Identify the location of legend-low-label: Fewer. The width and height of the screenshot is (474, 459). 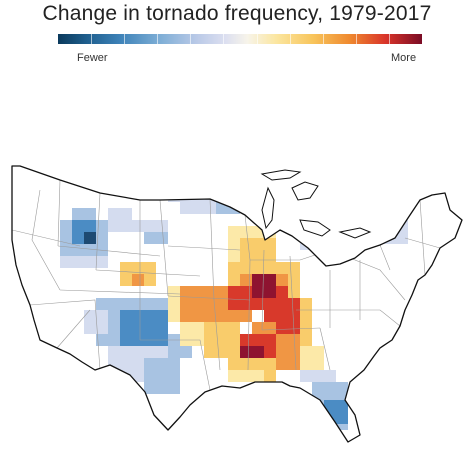
(92, 58).